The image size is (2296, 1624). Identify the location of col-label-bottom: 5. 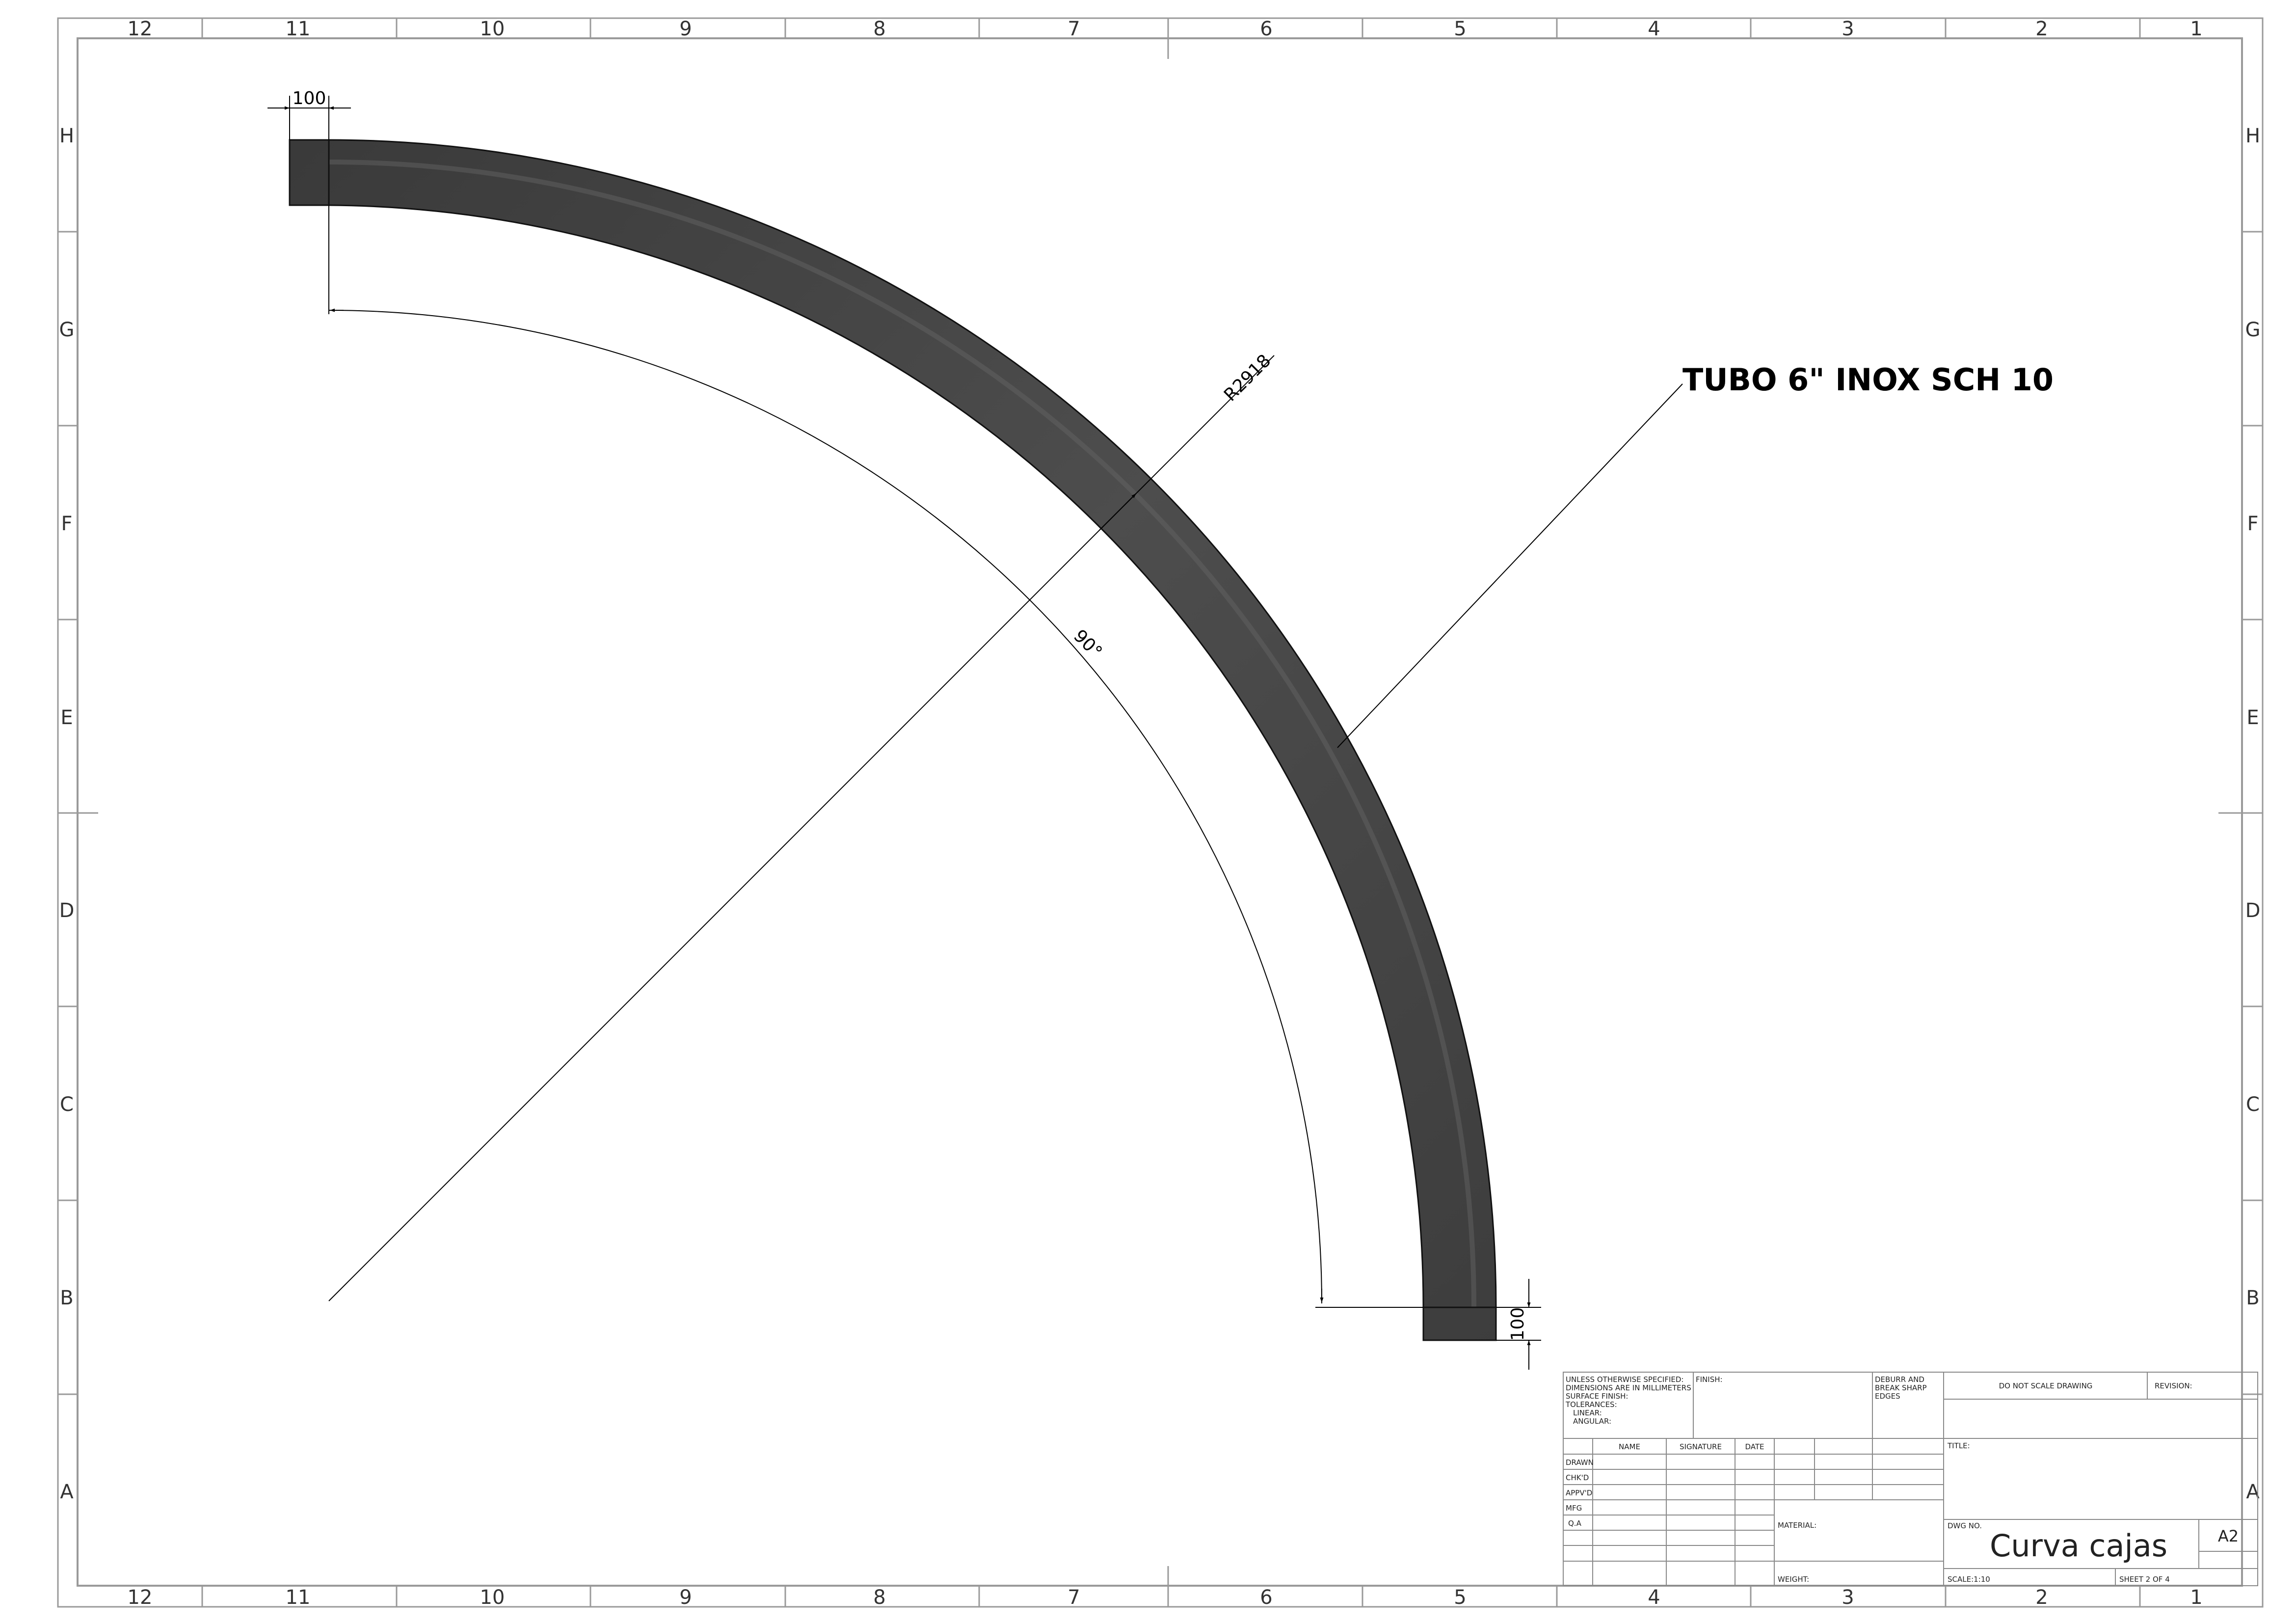
(1460, 1597).